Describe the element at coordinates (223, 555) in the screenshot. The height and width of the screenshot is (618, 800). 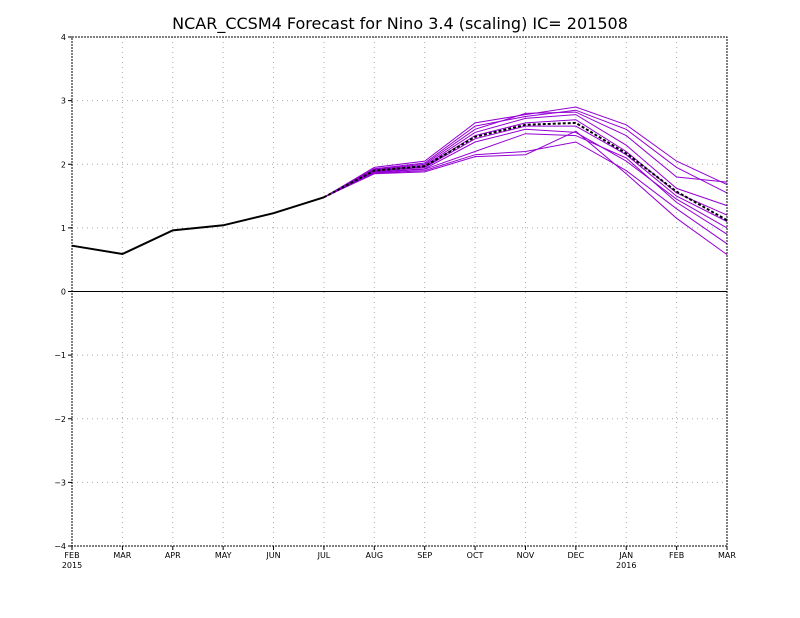
I see `x-tick-label: MAY` at that location.